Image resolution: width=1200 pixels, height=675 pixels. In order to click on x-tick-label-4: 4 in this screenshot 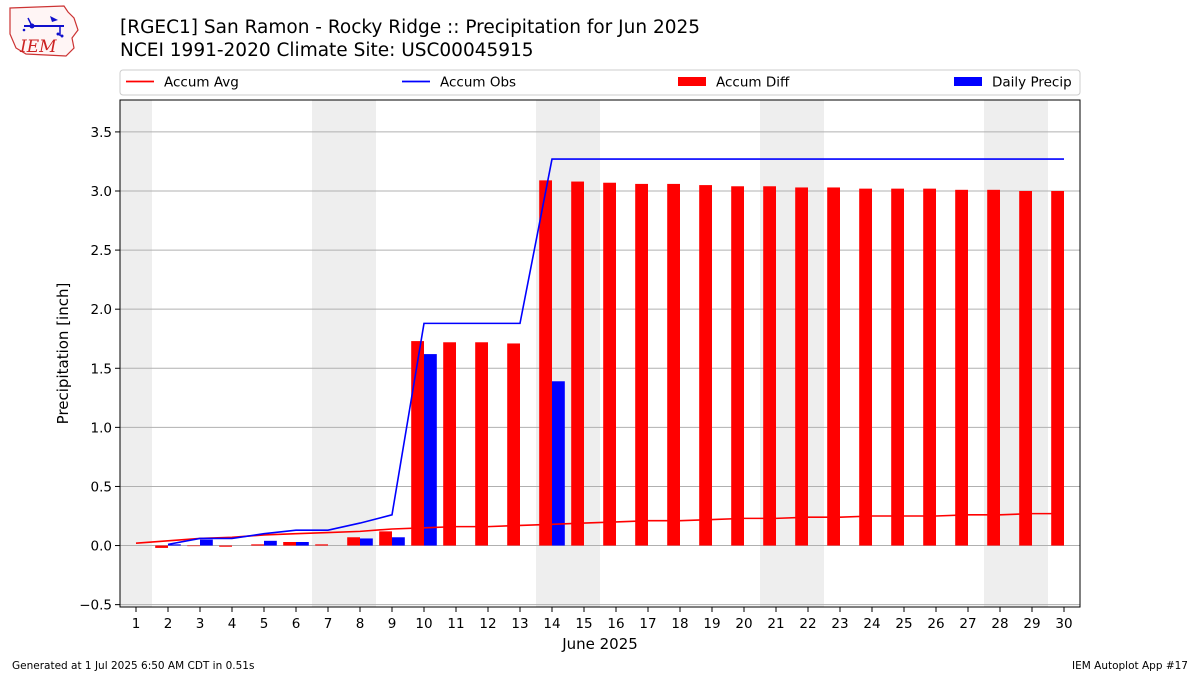, I will do `click(232, 624)`.